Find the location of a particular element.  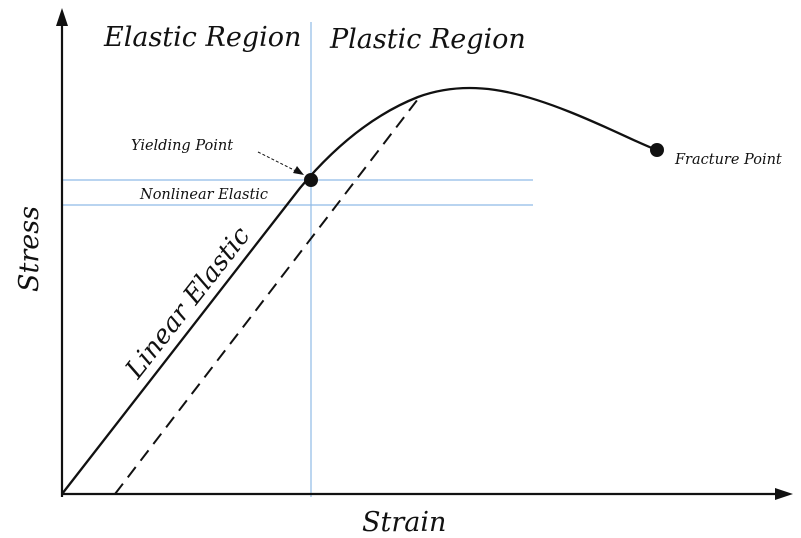

x-axis-arrowhead is located at coordinates (784, 494).